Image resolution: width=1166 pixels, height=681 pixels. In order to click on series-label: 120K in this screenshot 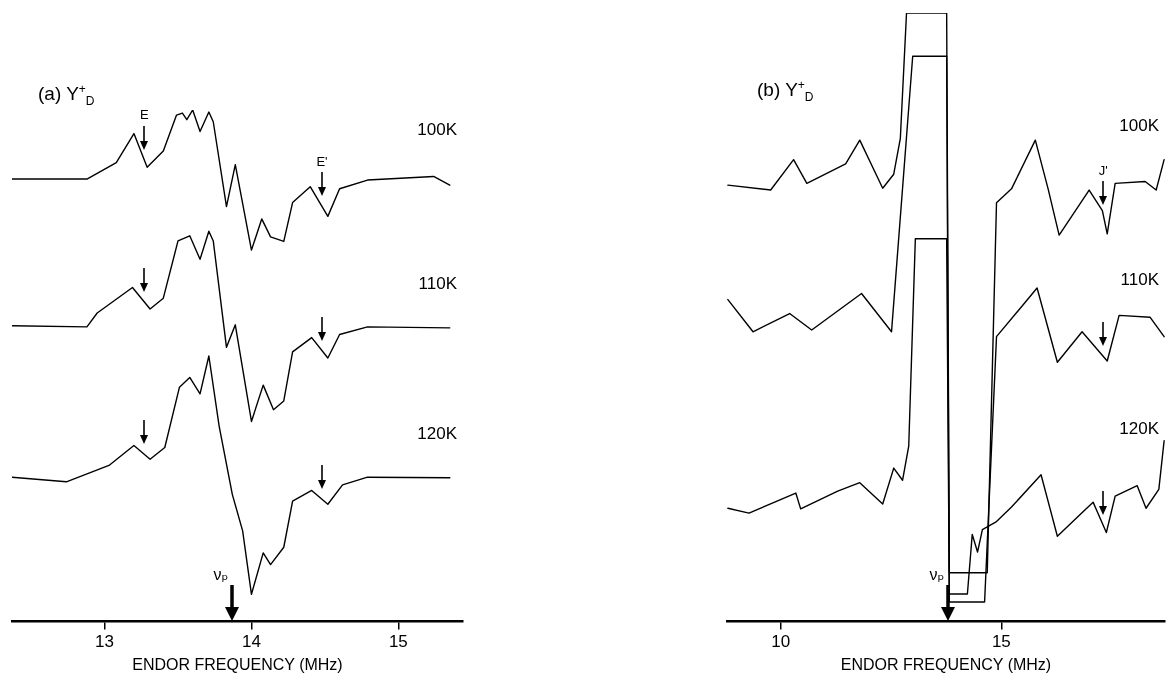, I will do `click(1139, 428)`.